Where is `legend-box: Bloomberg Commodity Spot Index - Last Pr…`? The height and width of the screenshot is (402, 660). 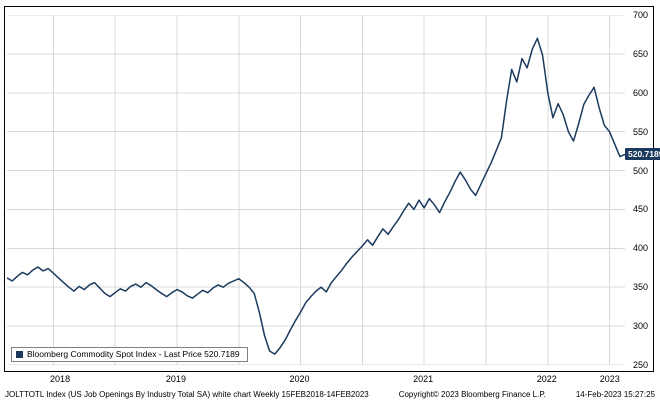
legend-box: Bloomberg Commodity Spot Index - Last Pr… is located at coordinates (129, 354).